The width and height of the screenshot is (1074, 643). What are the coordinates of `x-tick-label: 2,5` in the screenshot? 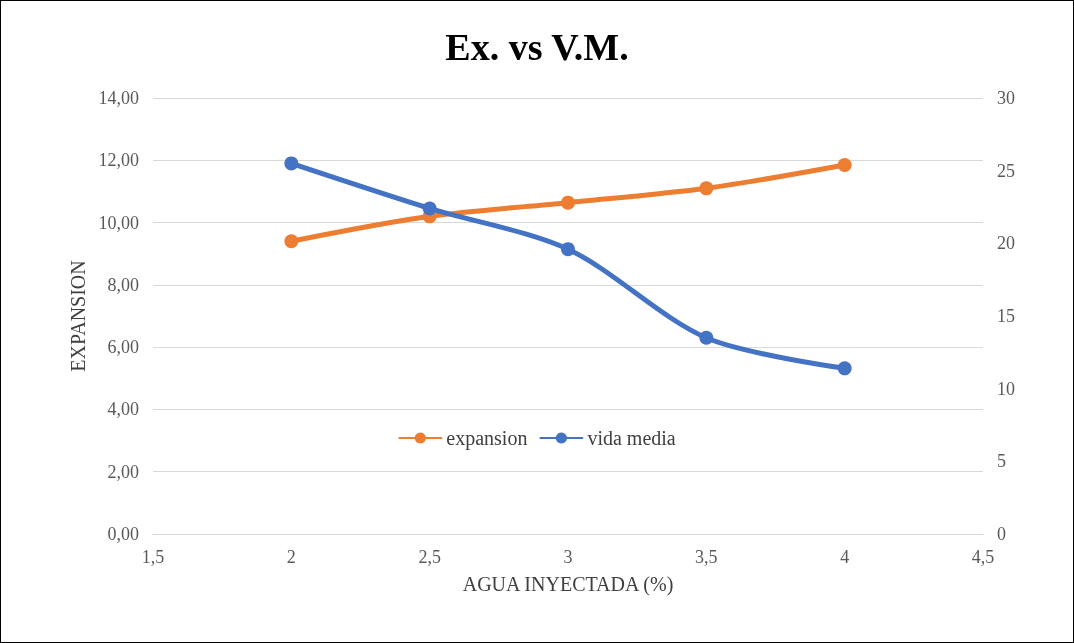 It's located at (429, 557).